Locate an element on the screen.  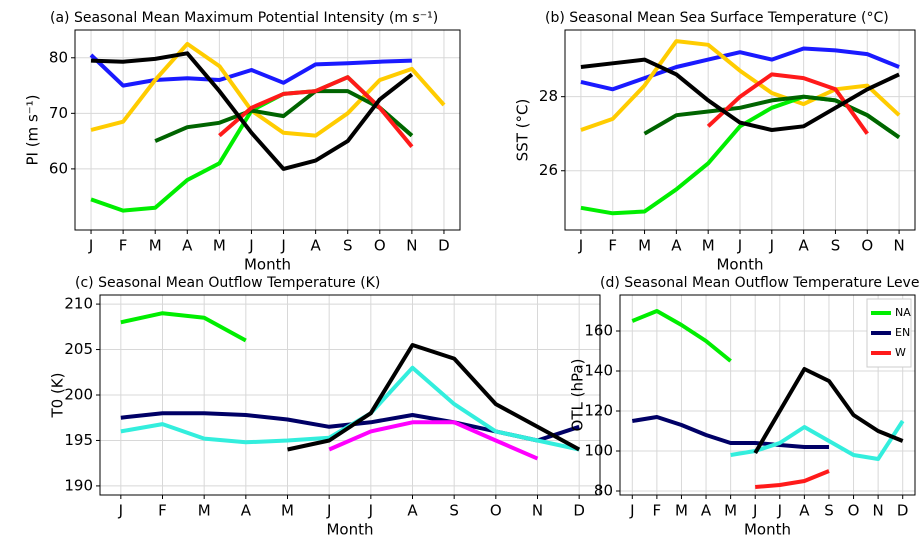
y-tick-label: 70 is located at coordinates (58, 113).